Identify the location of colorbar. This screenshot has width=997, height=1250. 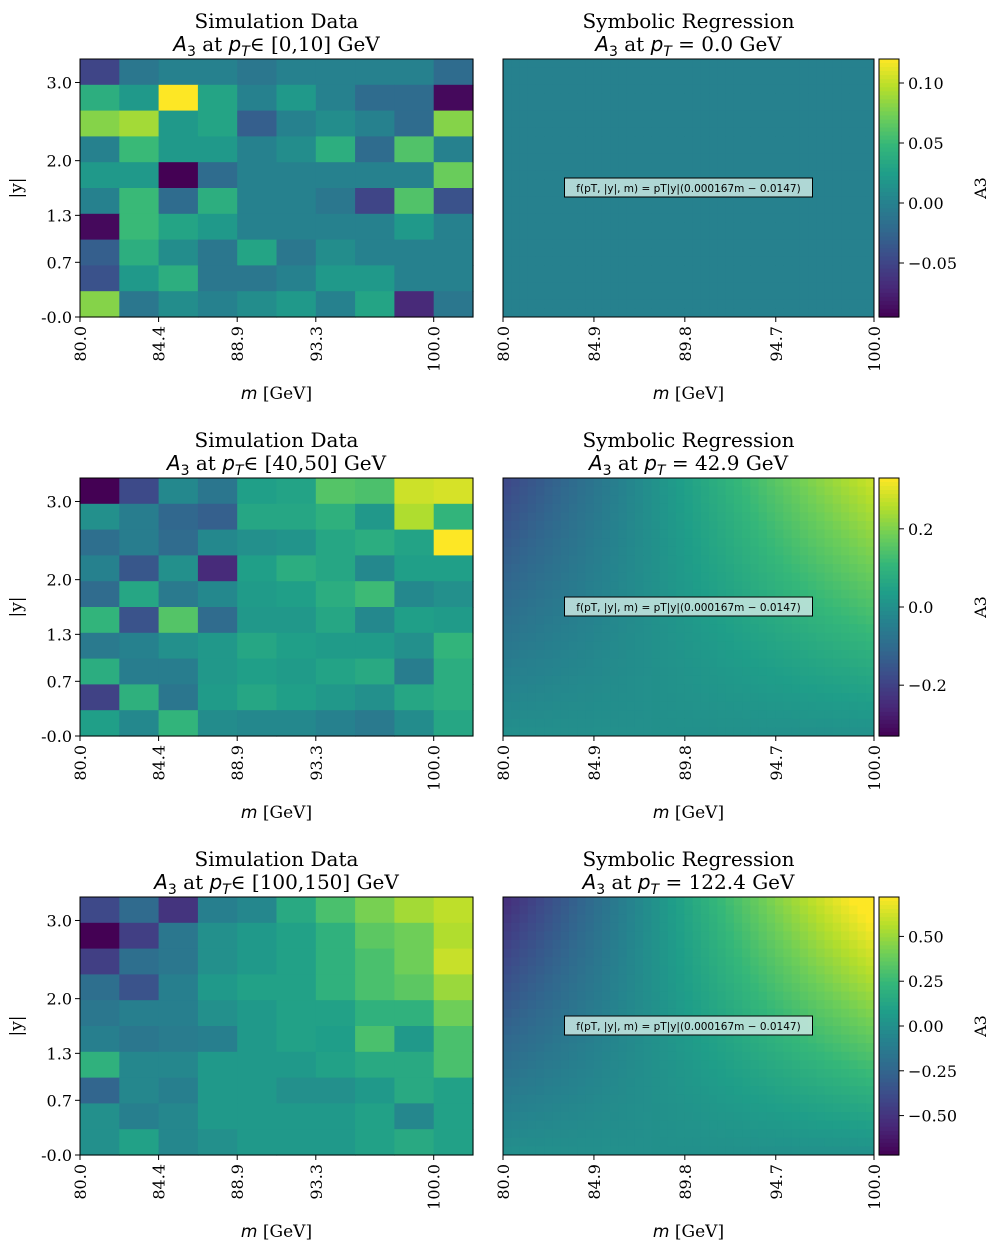
(889, 188).